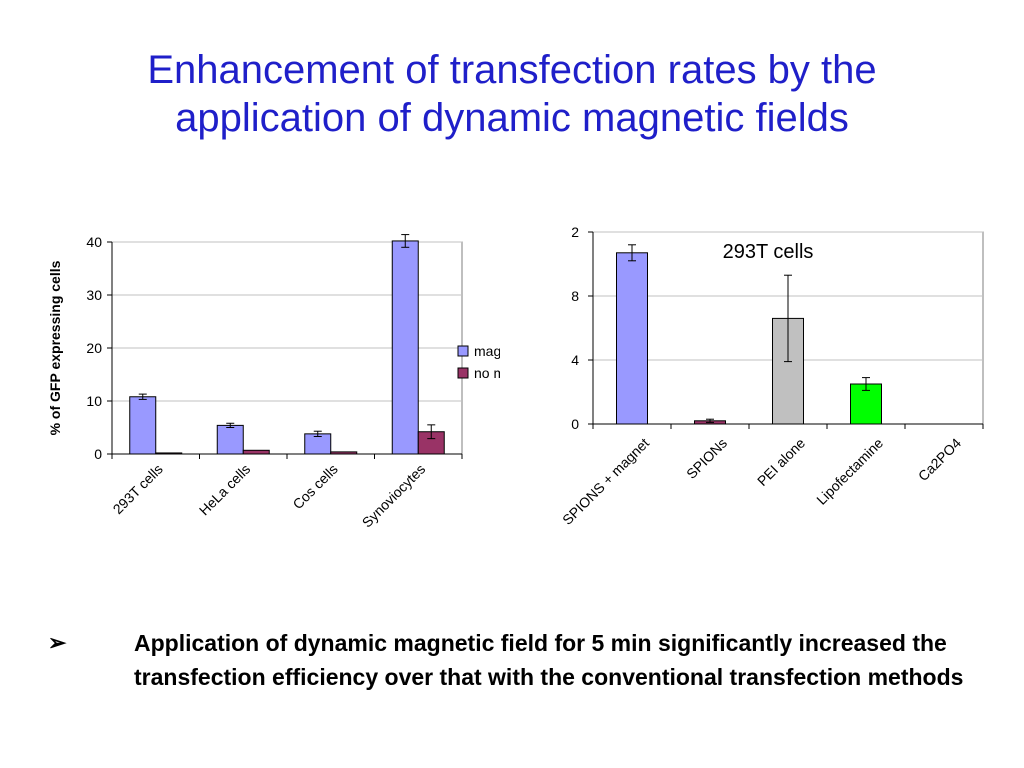  Describe the element at coordinates (394, 496) in the screenshot. I see `x-tick-label: Synoviocytes` at that location.